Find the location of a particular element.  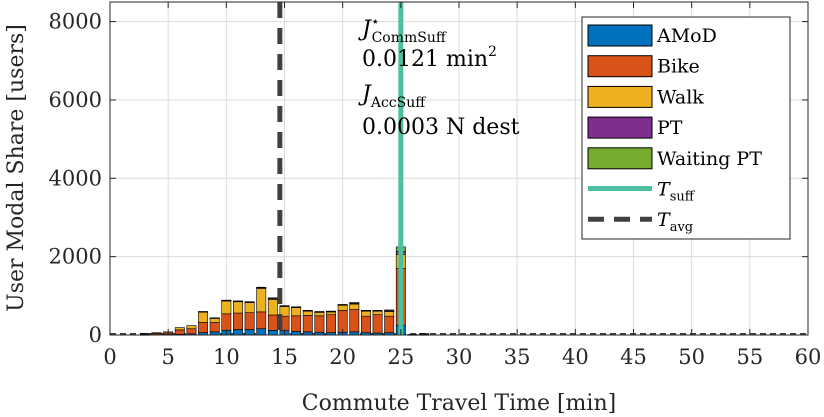

x-tick-label: 5 is located at coordinates (167, 357).